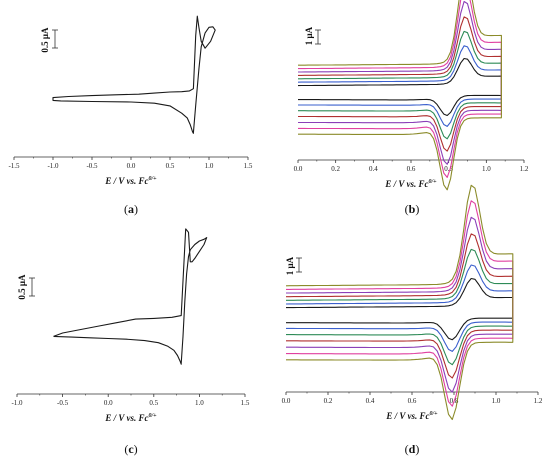  What do you see at coordinates (448, 169) in the screenshot?
I see `x-tick-label: 0.8` at bounding box center [448, 169].